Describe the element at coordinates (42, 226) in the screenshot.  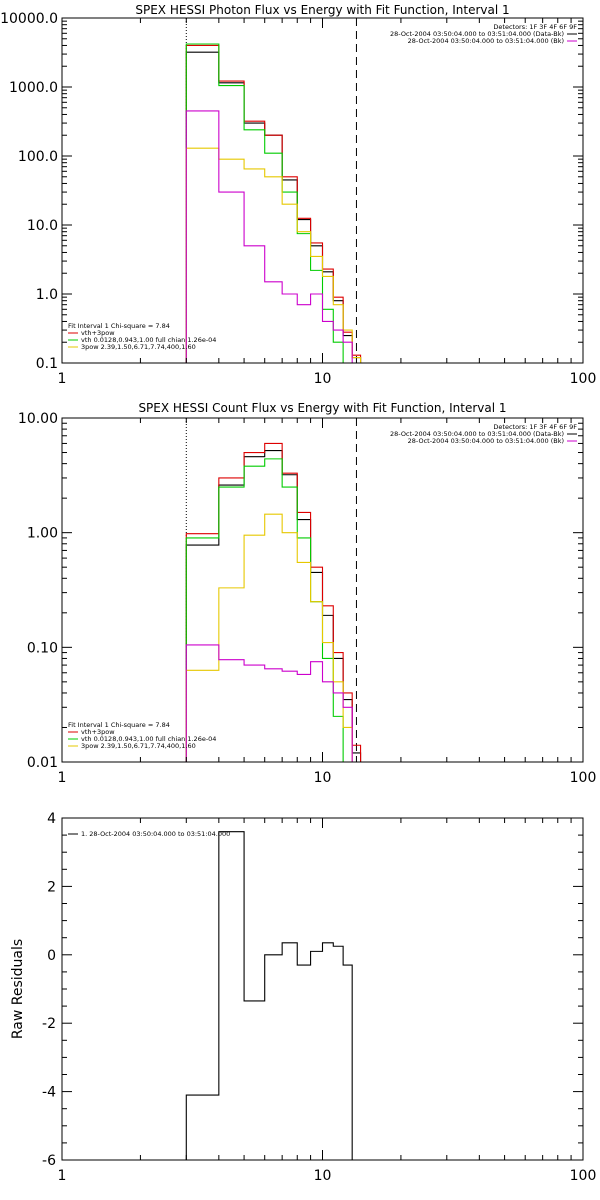
I see `chart-1-y-tick-label: 10.0` at that location.